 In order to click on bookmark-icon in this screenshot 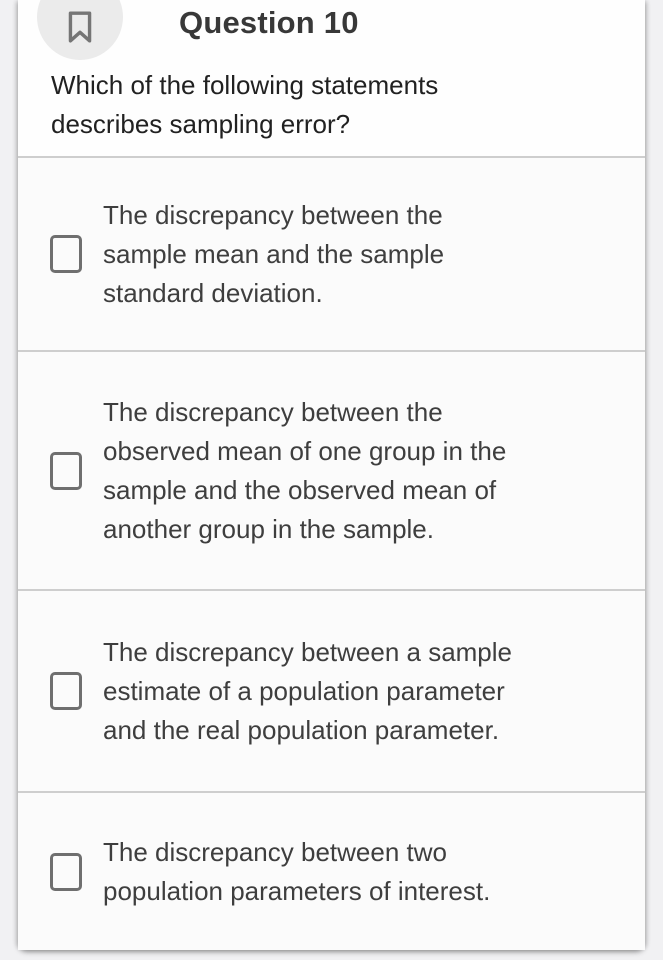, I will do `click(80, 27)`.